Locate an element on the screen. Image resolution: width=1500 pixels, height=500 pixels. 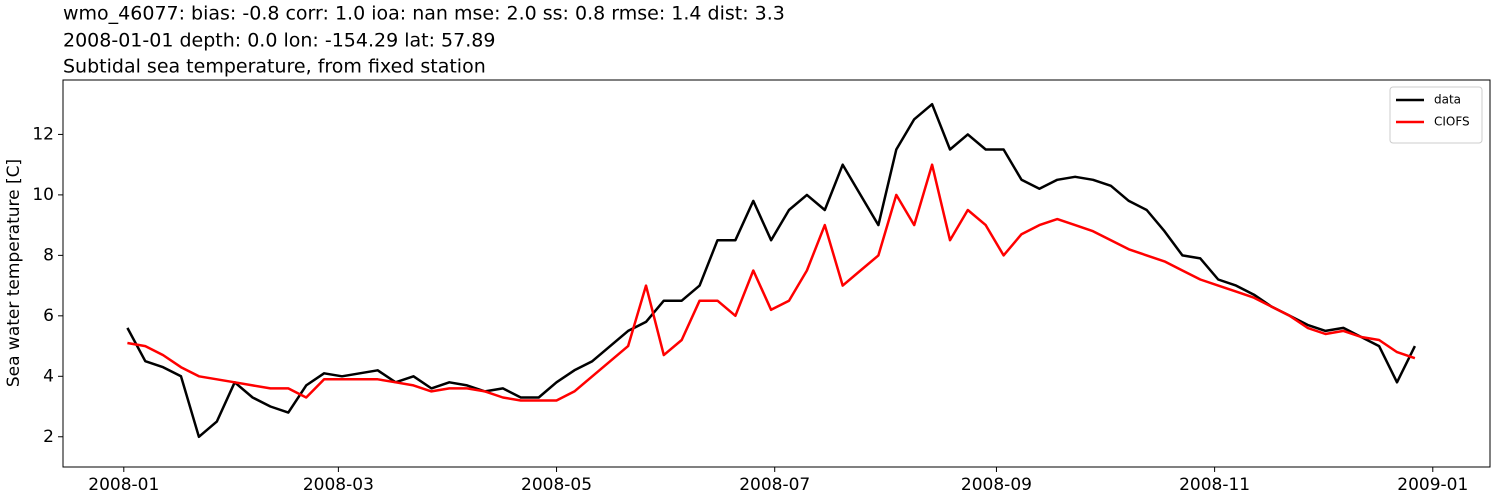
x-tick-label: 2009-01 is located at coordinates (1432, 485).